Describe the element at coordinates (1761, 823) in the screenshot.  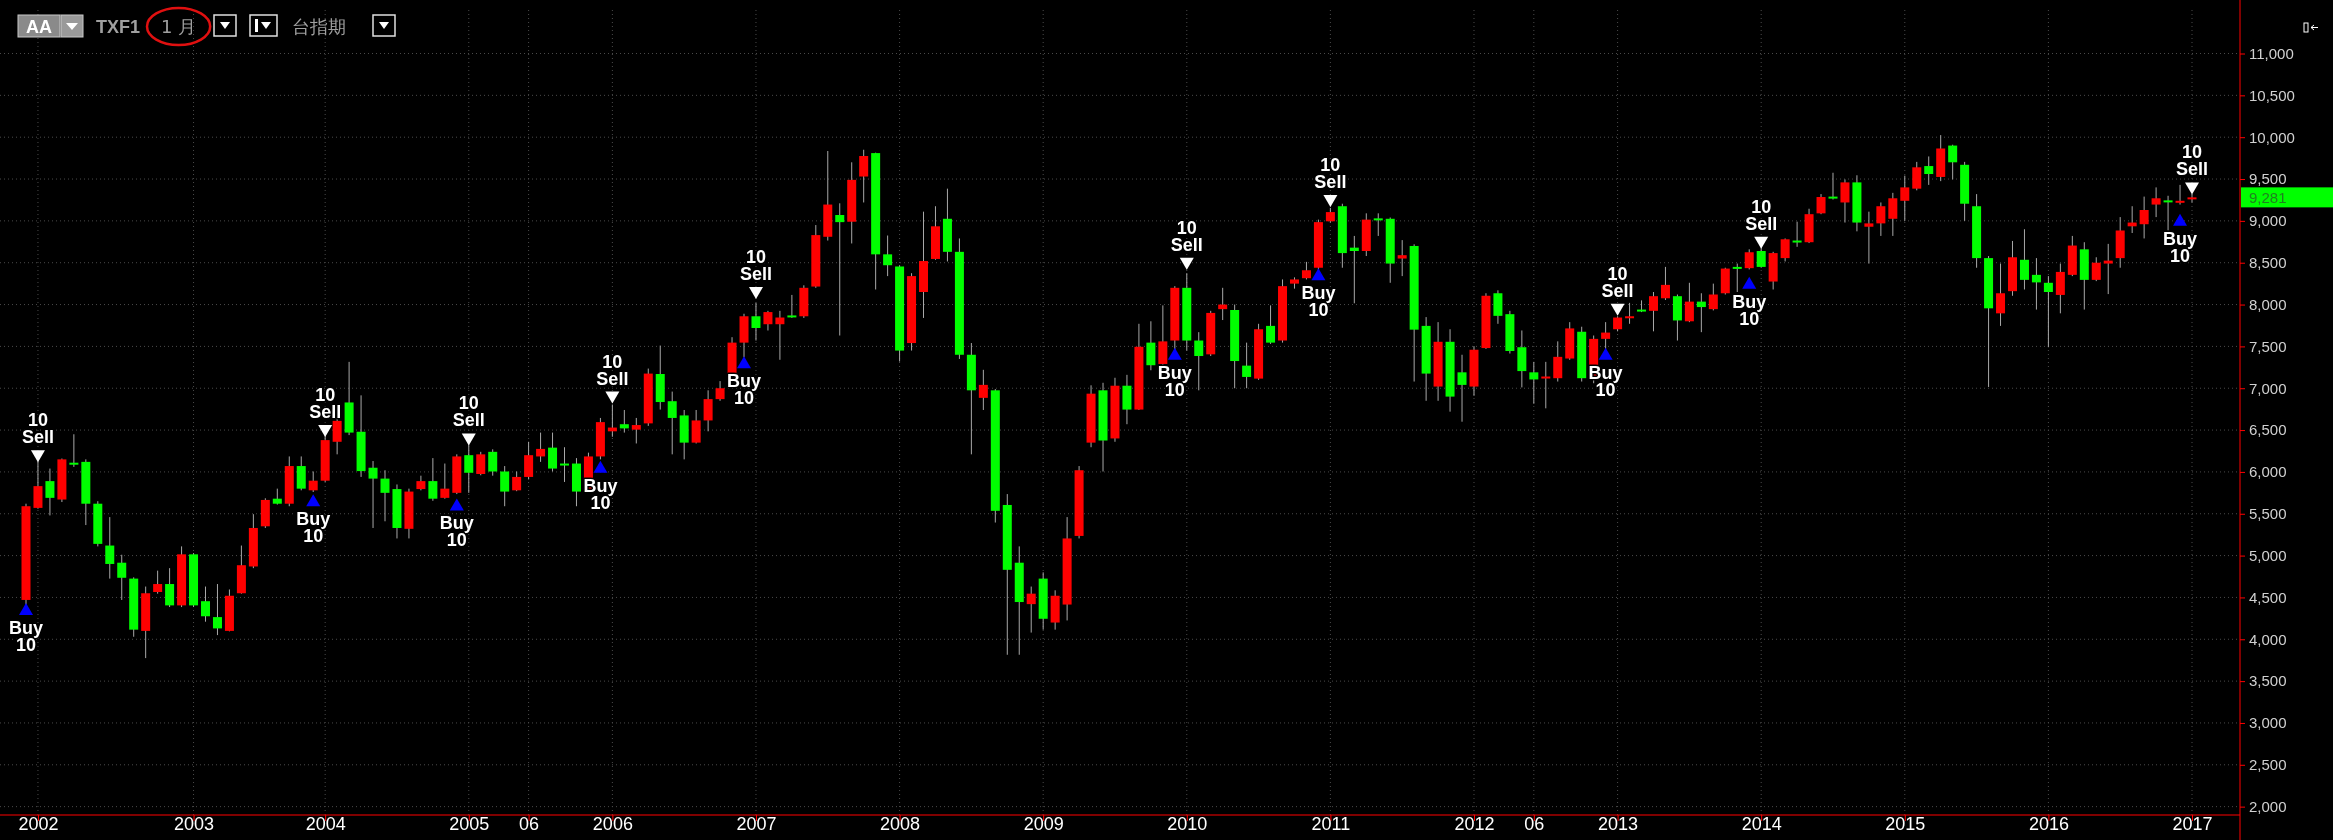
I see `x-tick-label: 2014` at that location.